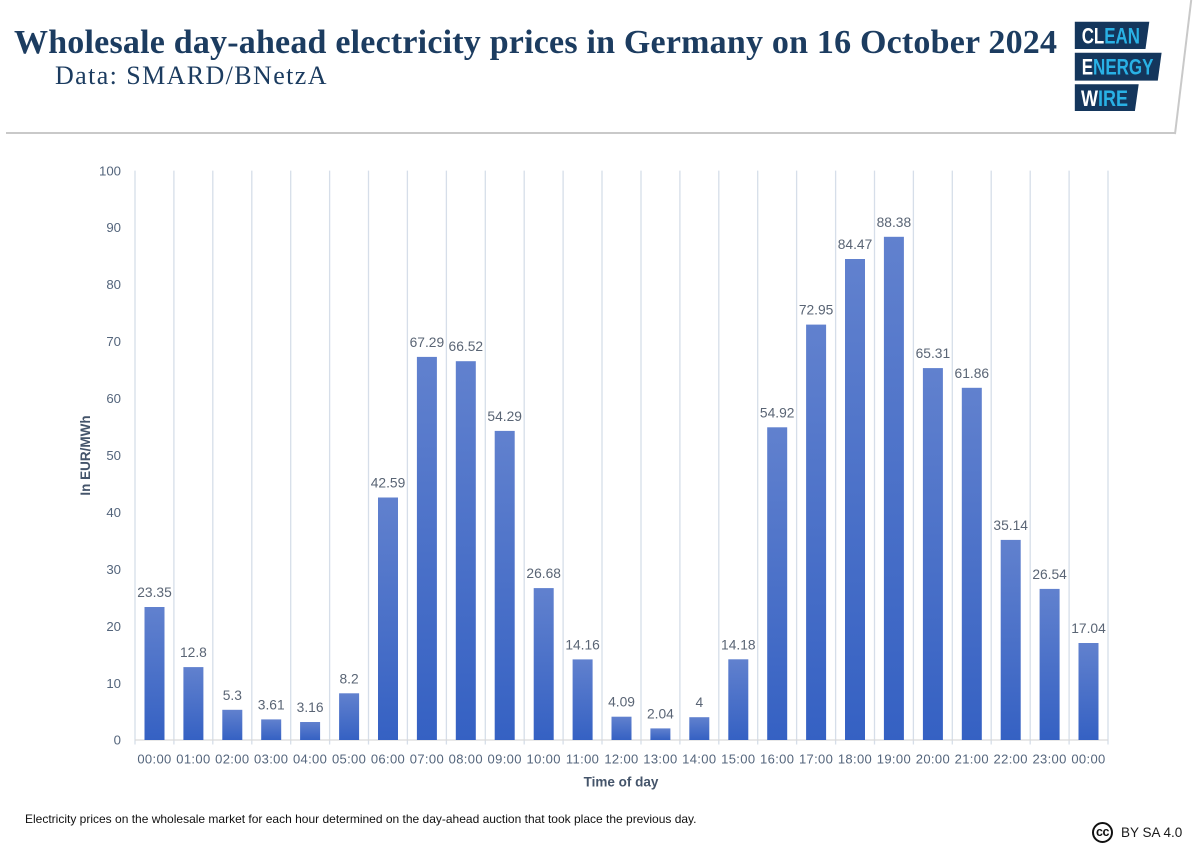 This screenshot has height=848, width=1200. I want to click on svg-text: 70, so click(113, 341).